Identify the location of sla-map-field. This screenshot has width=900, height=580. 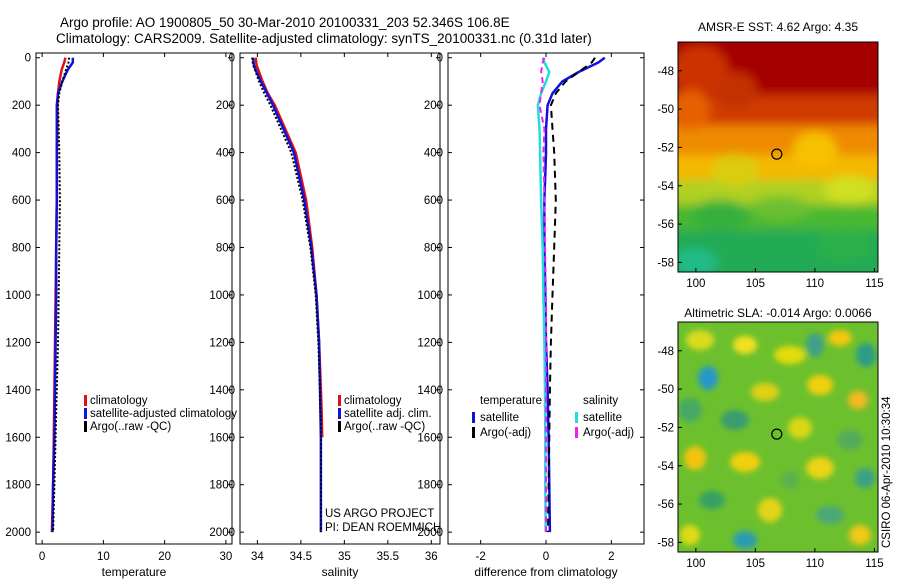
(778, 437).